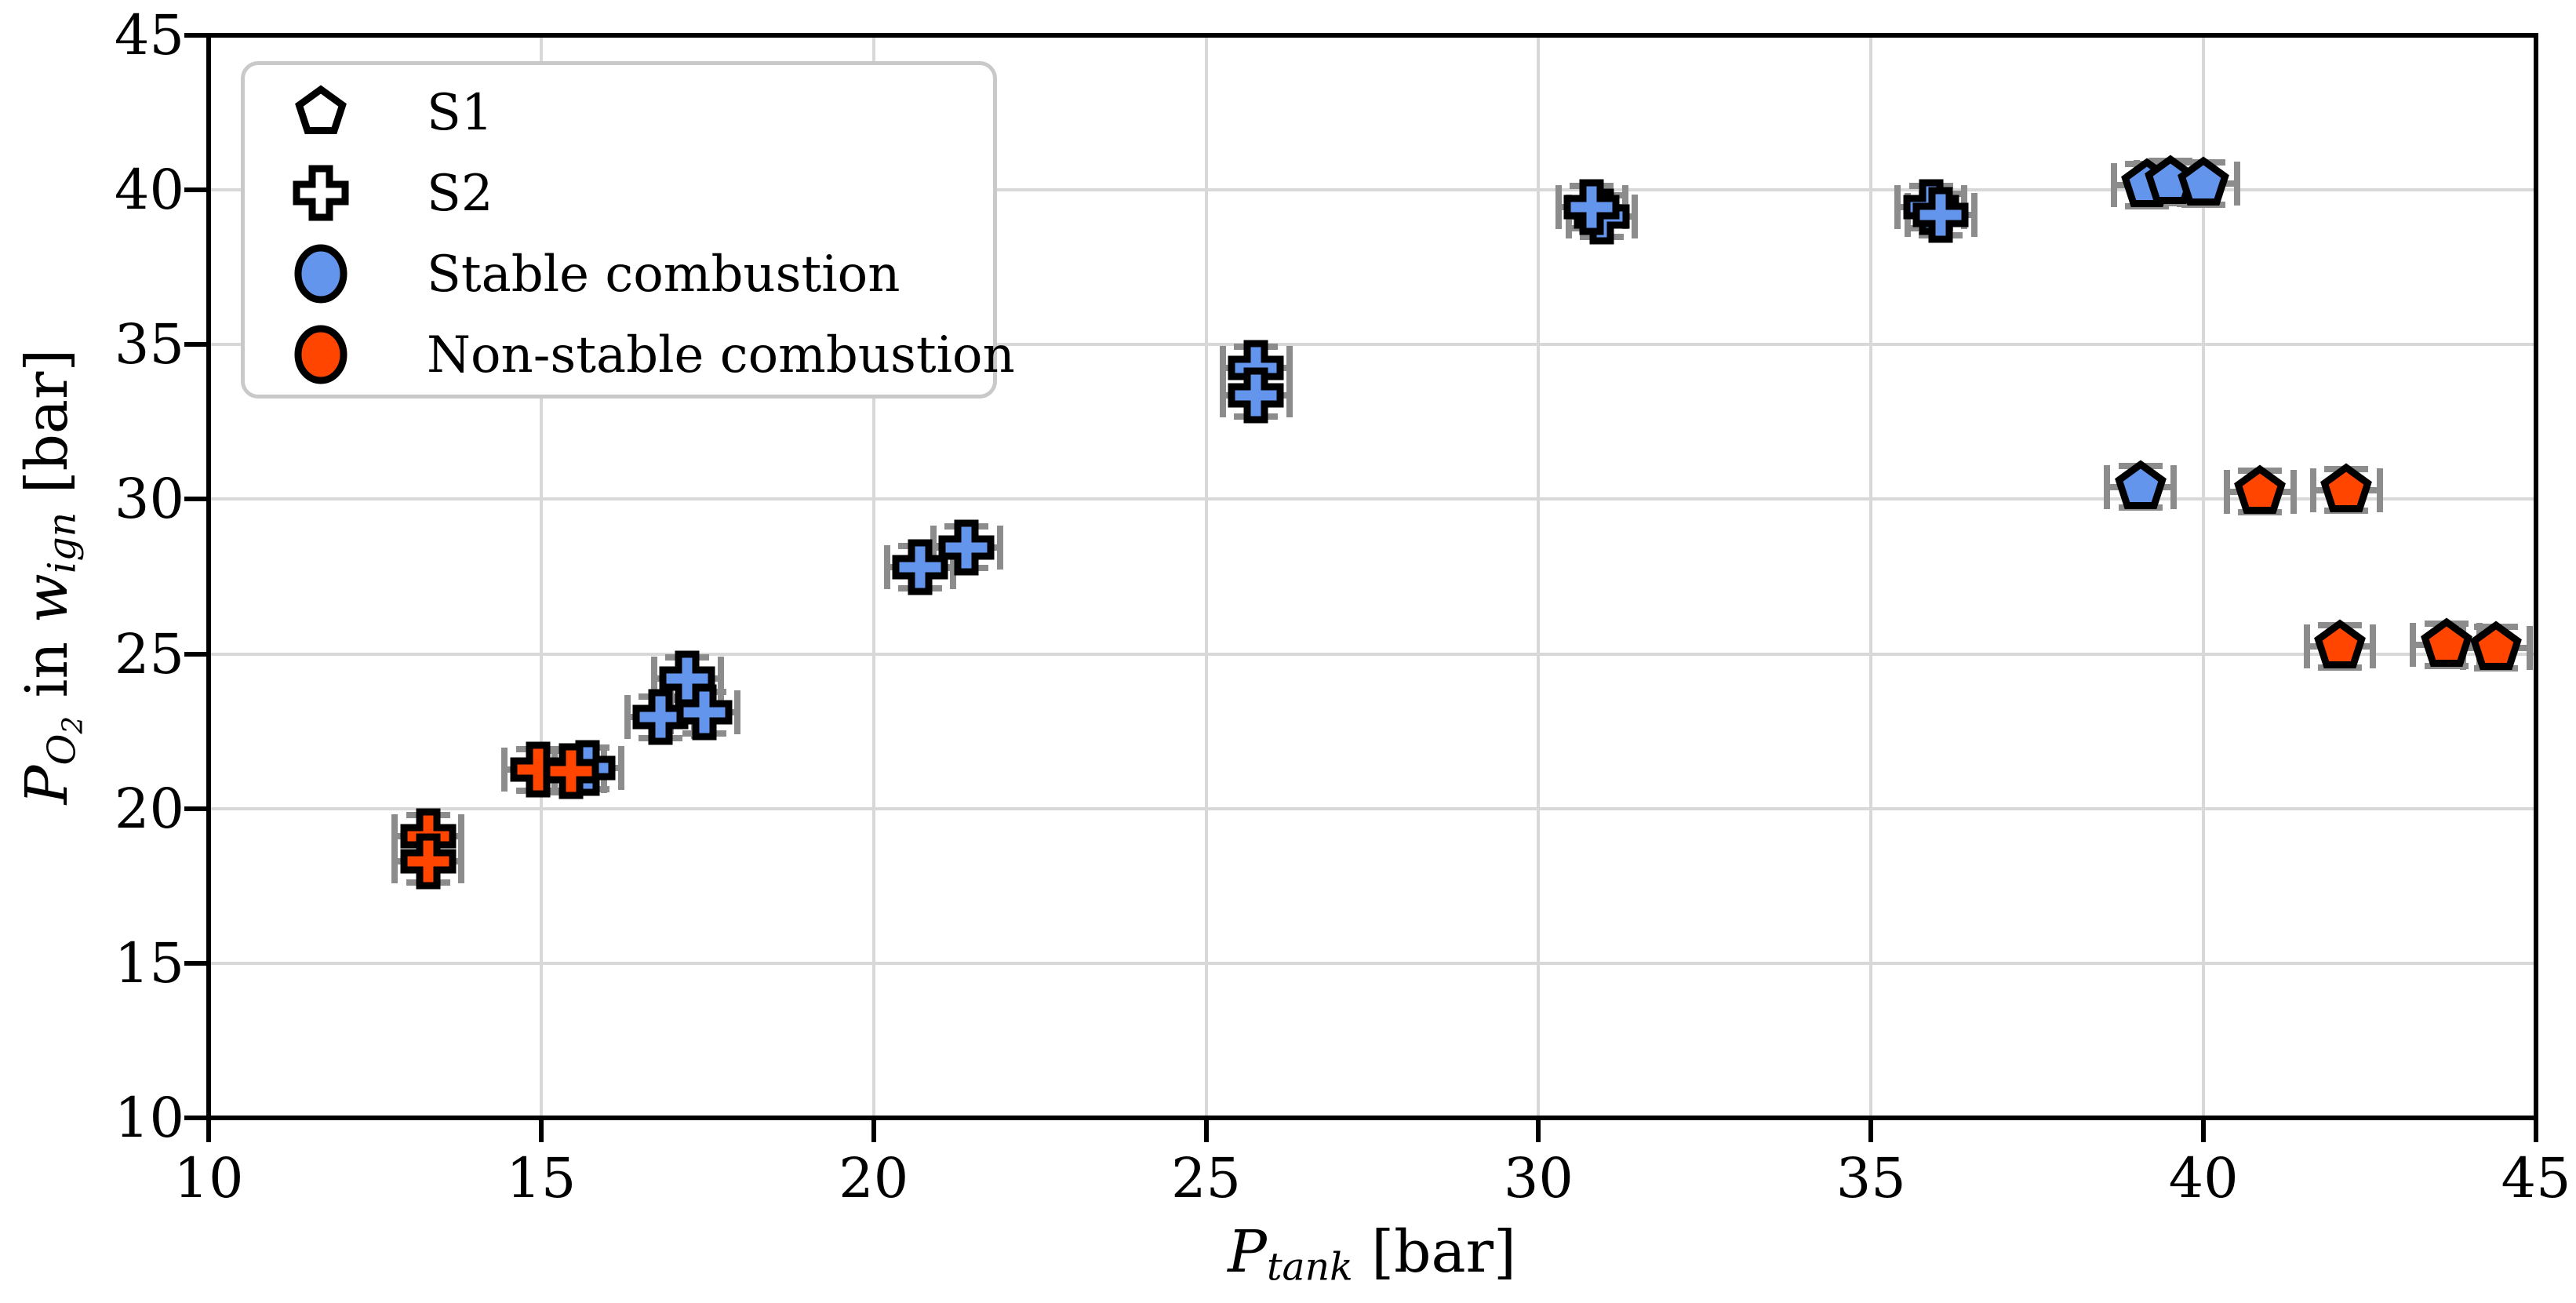 The image size is (2576, 1303). What do you see at coordinates (149, 499) in the screenshot?
I see `y-tick-label: 30` at bounding box center [149, 499].